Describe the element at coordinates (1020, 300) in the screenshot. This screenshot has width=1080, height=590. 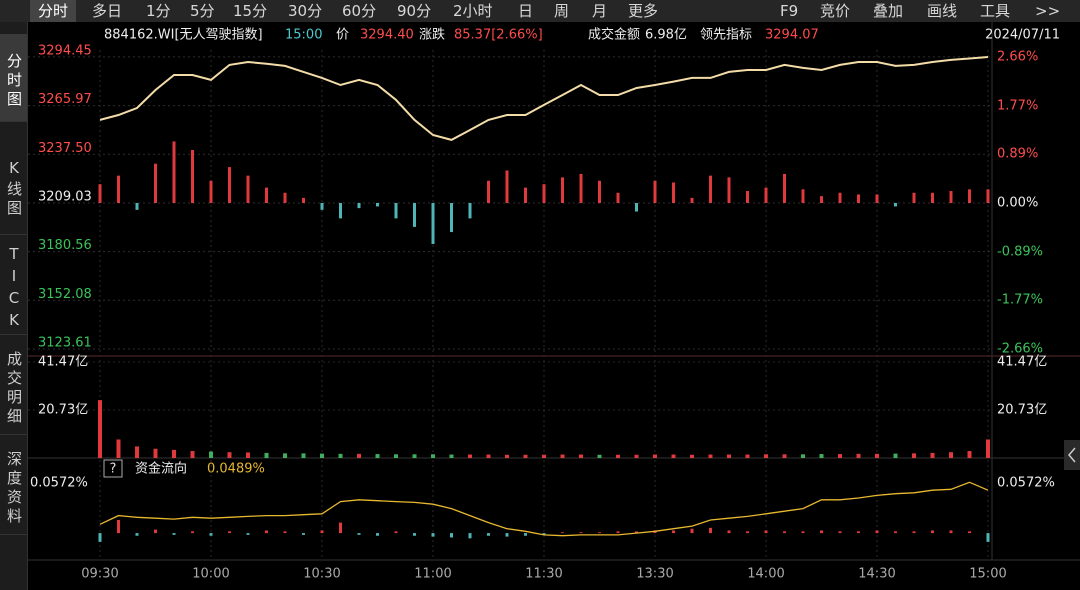
I see `y2-tick-label: -1.77%` at that location.